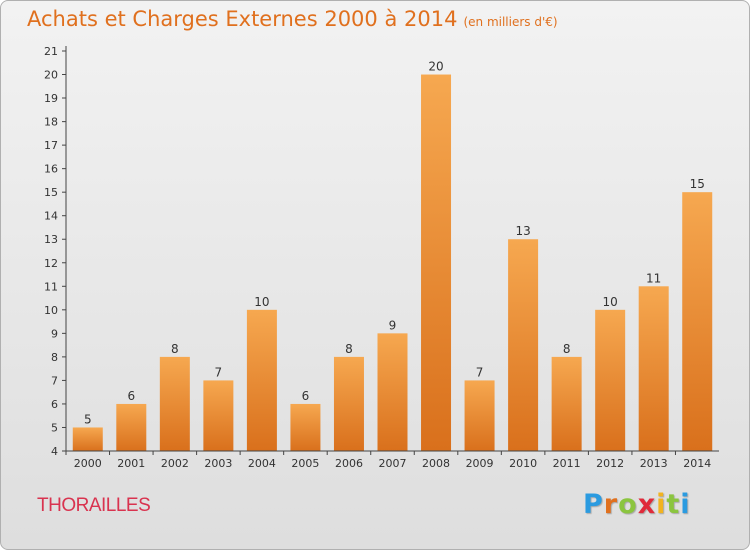 This screenshot has width=750, height=550. I want to click on logo-letter: P, so click(593, 504).